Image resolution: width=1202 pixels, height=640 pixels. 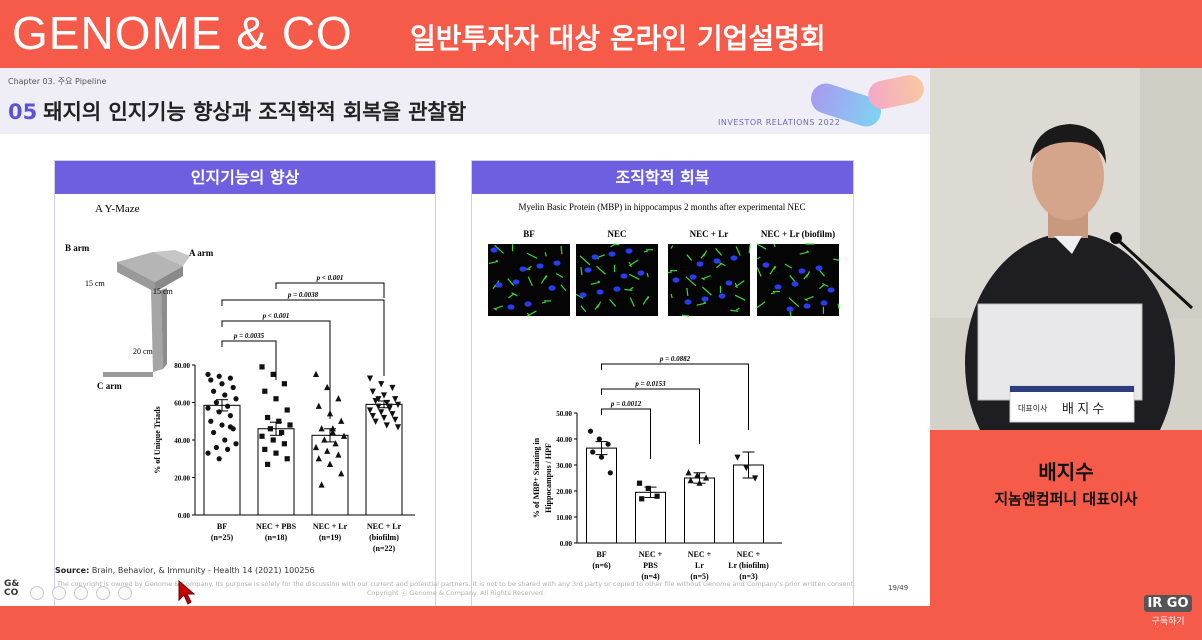 I want to click on svg-text: A arm, so click(x=201, y=253).